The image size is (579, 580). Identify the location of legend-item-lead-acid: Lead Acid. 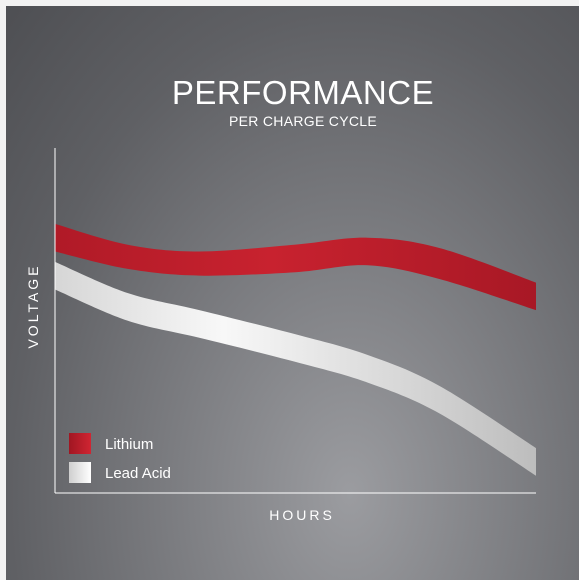
(120, 472).